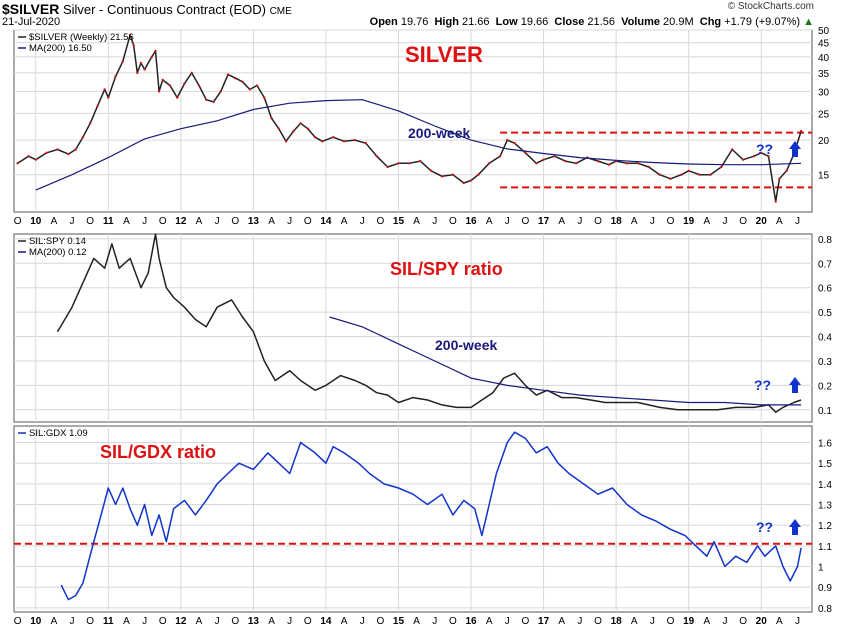 The image size is (850, 633). Describe the element at coordinates (418, 145) in the screenshot. I see `ma-series-line` at that location.